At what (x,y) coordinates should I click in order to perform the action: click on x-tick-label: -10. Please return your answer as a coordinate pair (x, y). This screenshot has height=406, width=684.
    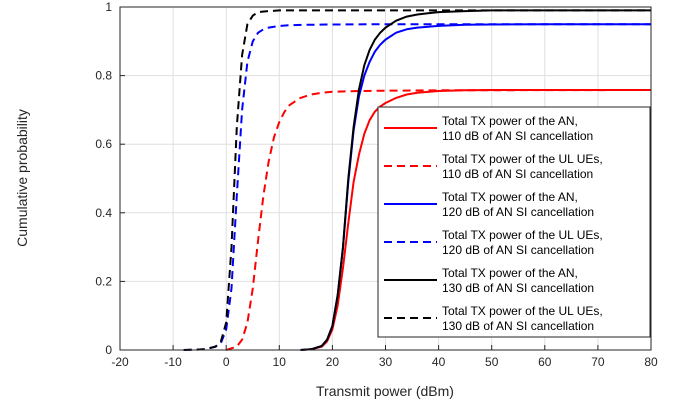
    Looking at the image, I should click on (173, 362).